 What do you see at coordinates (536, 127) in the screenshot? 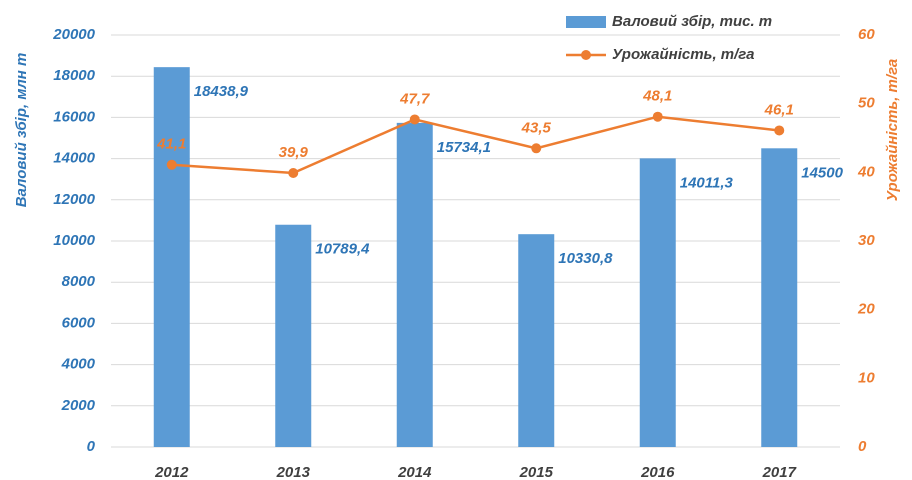
I see `line-value-label: 43,5` at bounding box center [536, 127].